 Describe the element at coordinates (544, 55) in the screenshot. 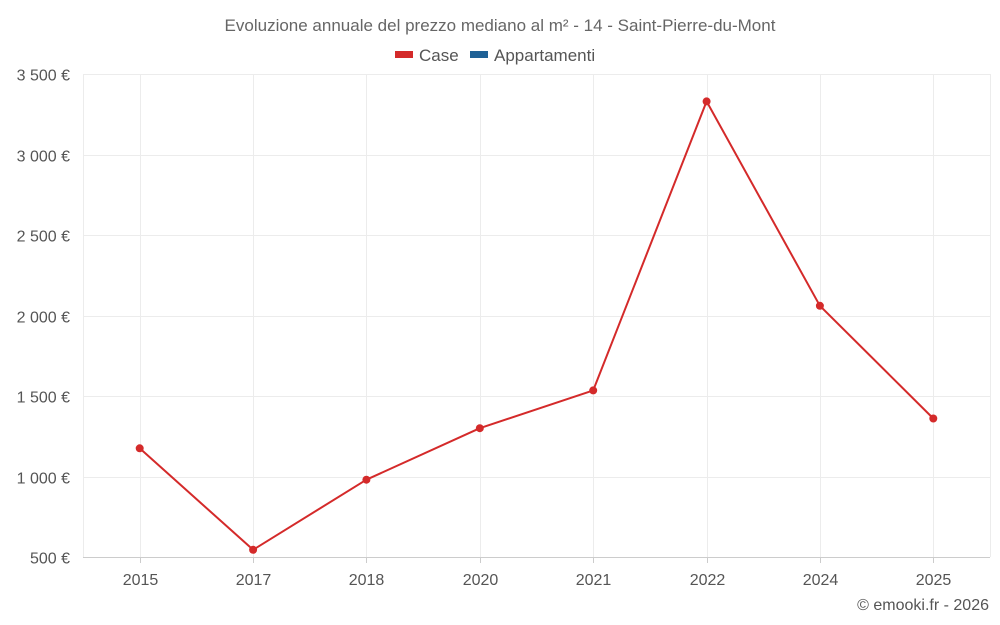

I see `legend-label-appartamenti: Appartamenti` at that location.